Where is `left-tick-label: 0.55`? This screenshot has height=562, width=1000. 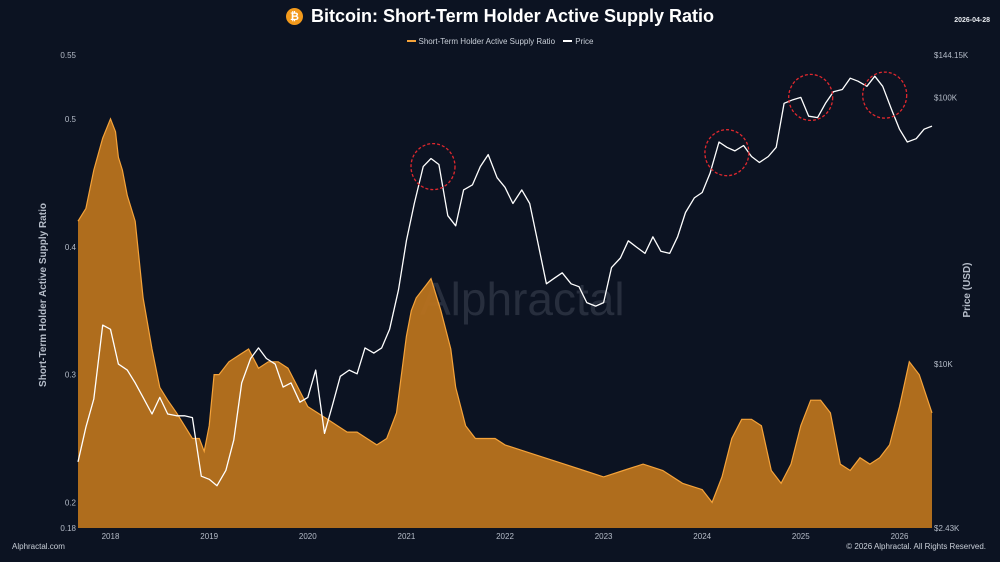
left-tick-label: 0.55 is located at coordinates (68, 55).